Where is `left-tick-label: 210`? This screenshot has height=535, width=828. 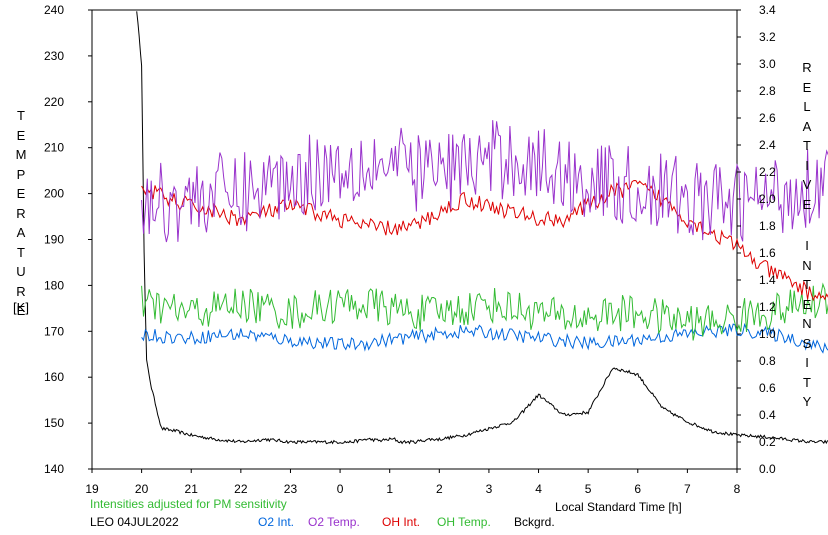
left-tick-label: 210 is located at coordinates (54, 148).